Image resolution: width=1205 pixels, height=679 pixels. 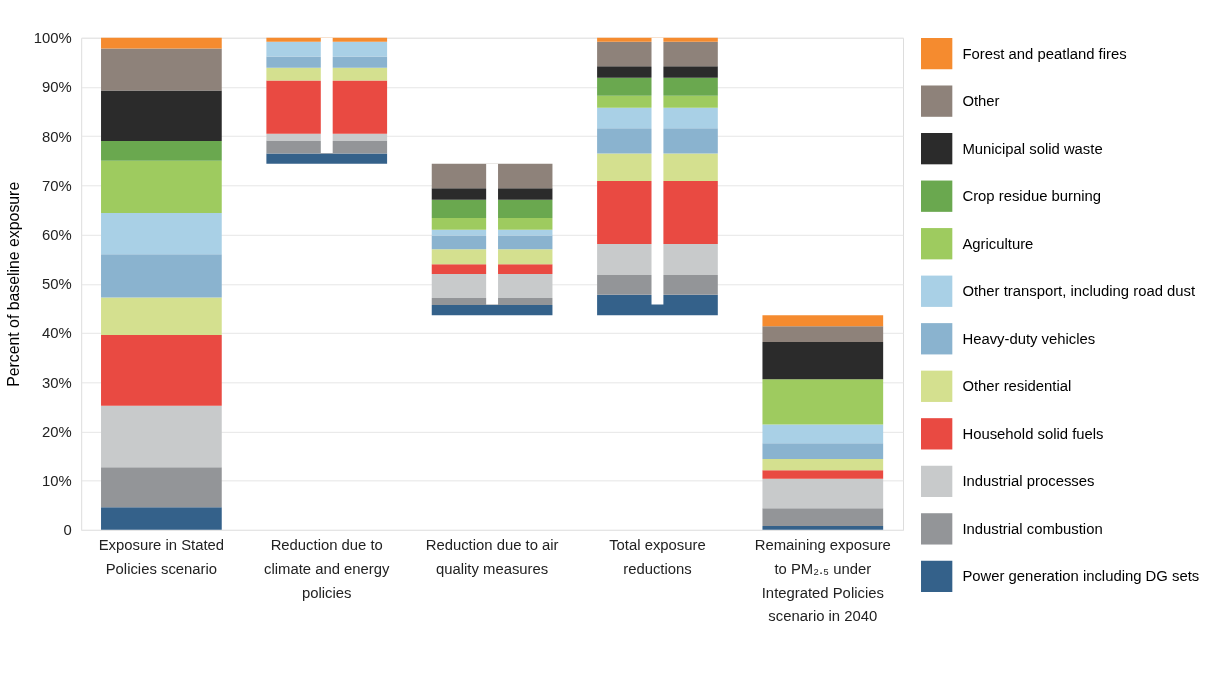 I want to click on y-tick-label: 70%, so click(x=57, y=185).